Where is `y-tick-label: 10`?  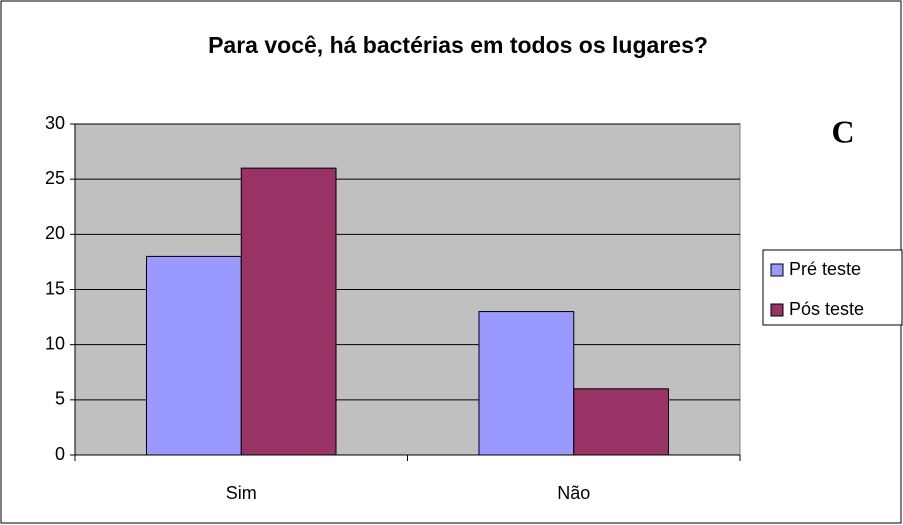
y-tick-label: 10 is located at coordinates (55, 343).